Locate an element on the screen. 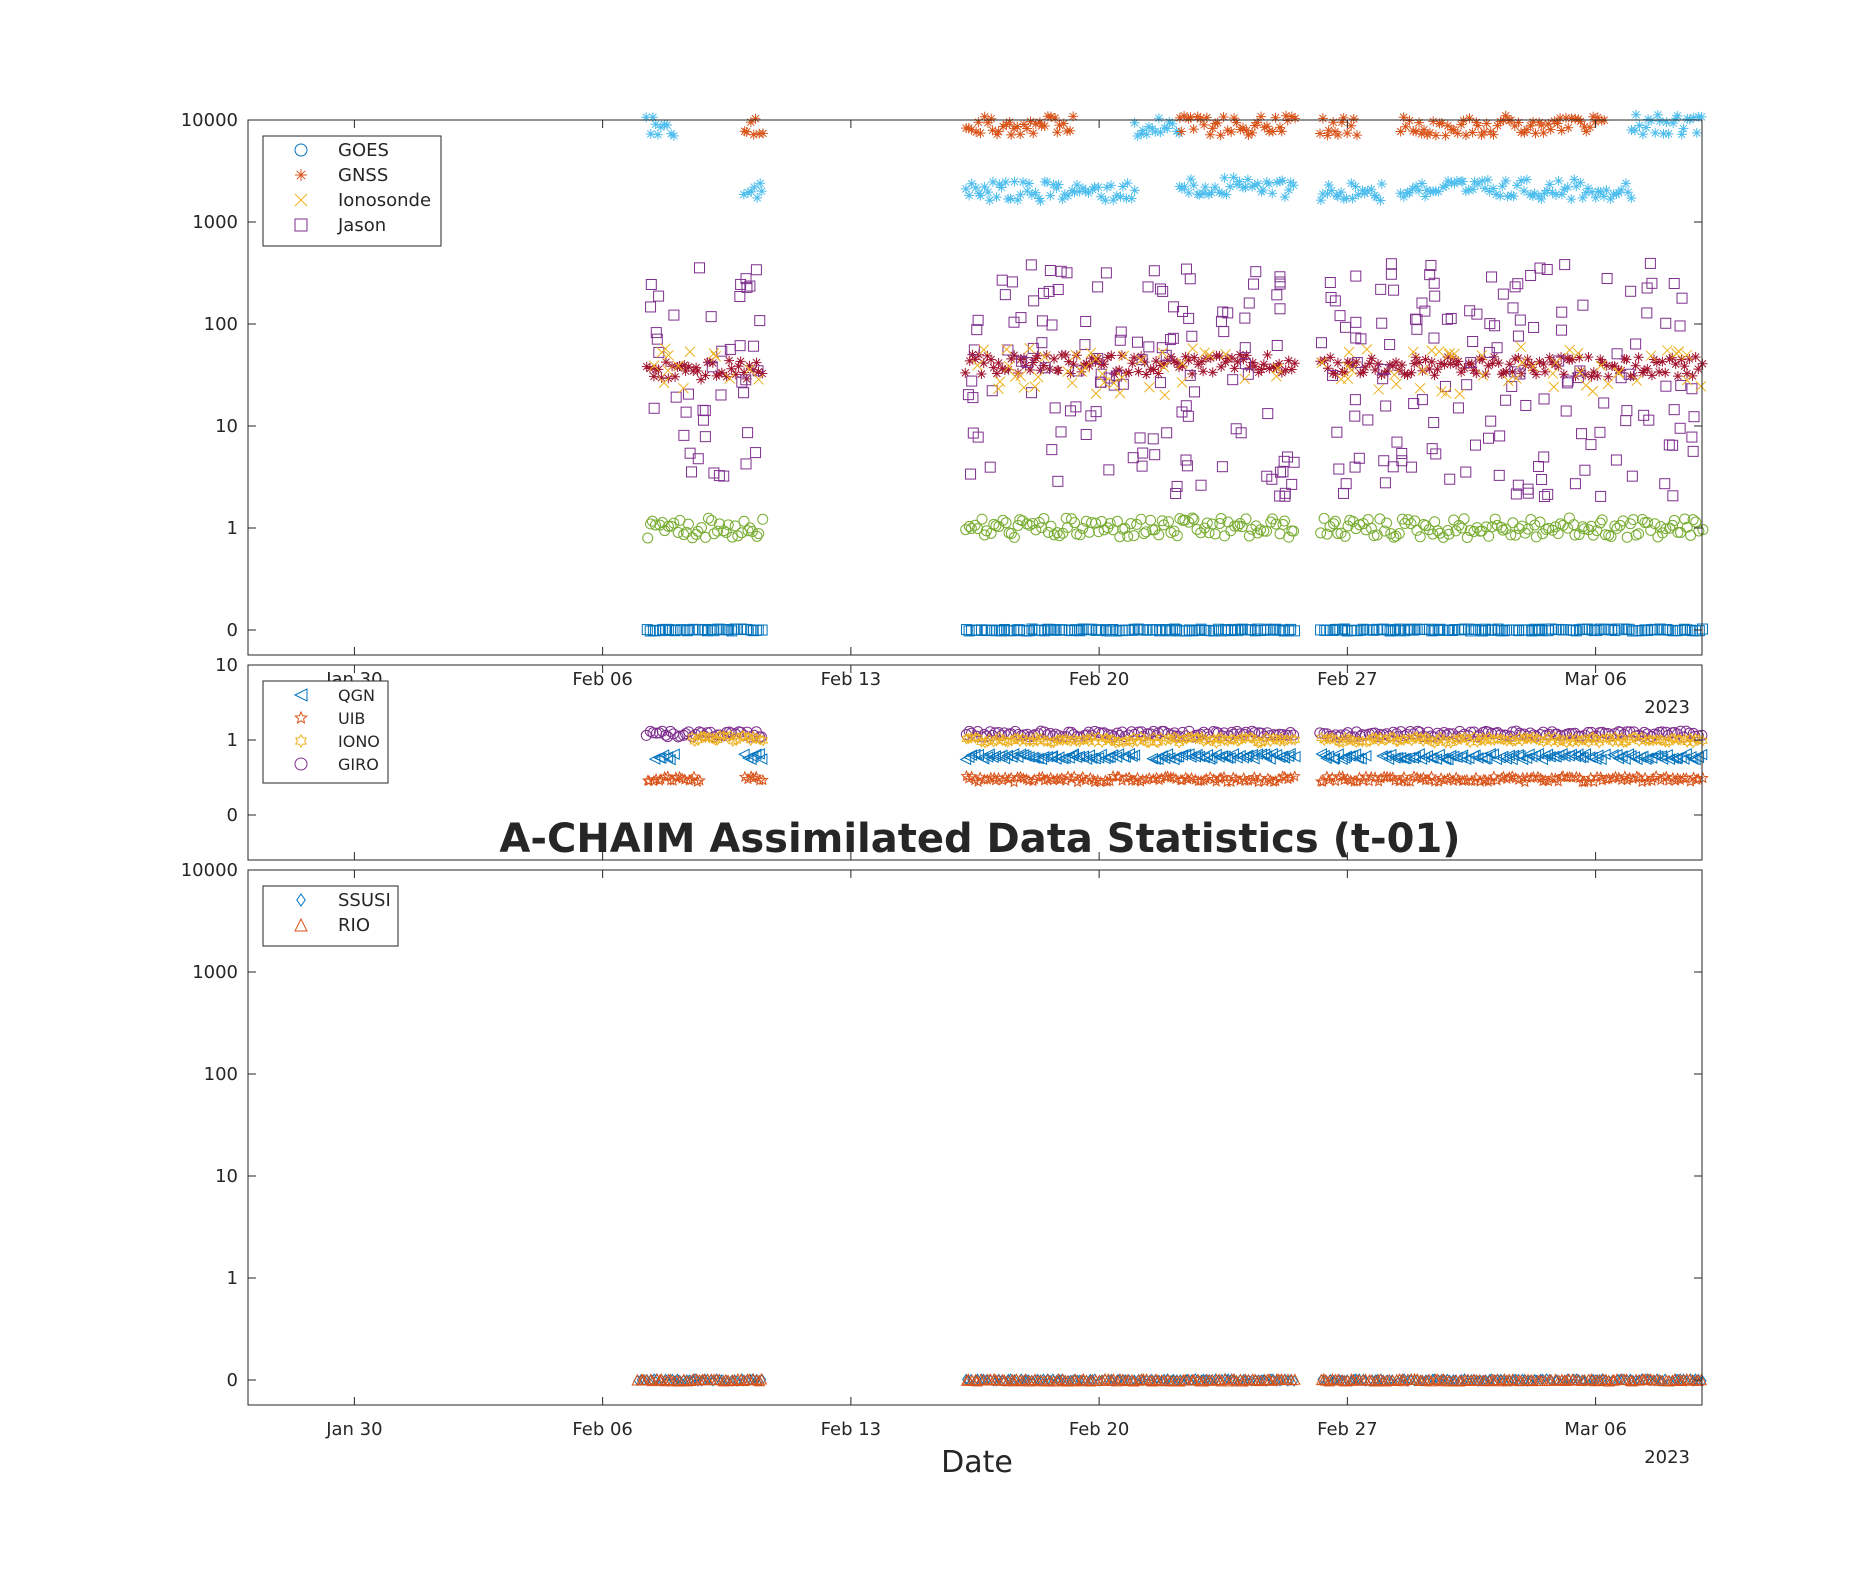  legend-entry-qgn: QGN is located at coordinates (334, 695).